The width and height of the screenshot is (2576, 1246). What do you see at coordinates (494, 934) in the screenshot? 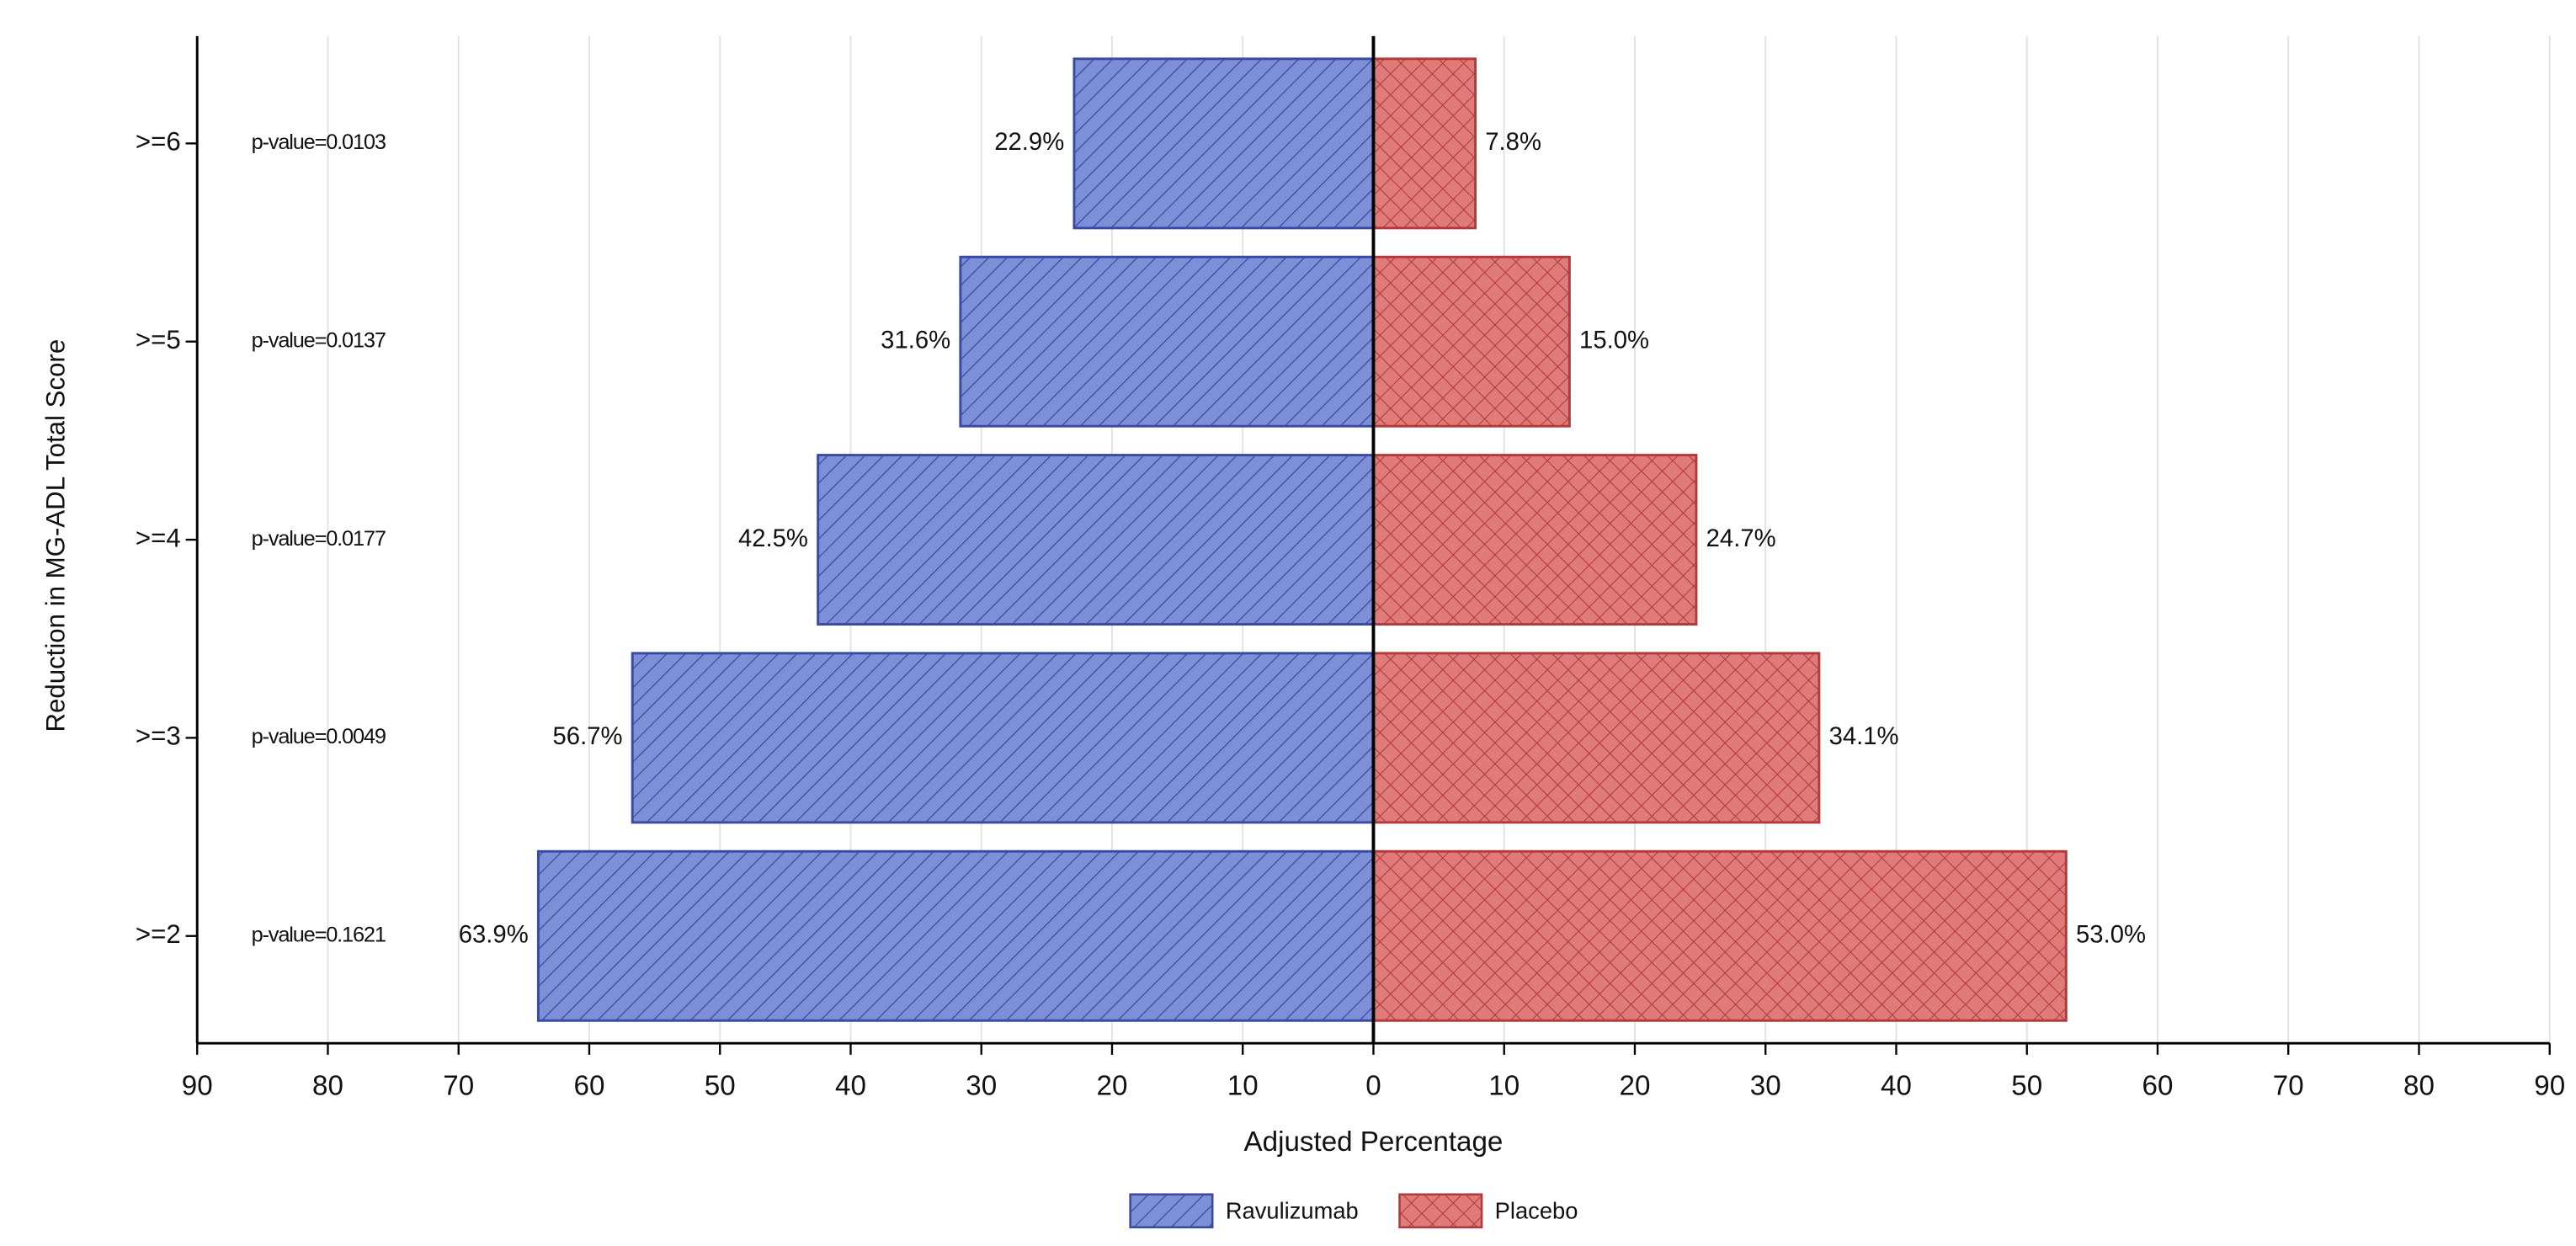
I see `value-label: 63.9%` at bounding box center [494, 934].